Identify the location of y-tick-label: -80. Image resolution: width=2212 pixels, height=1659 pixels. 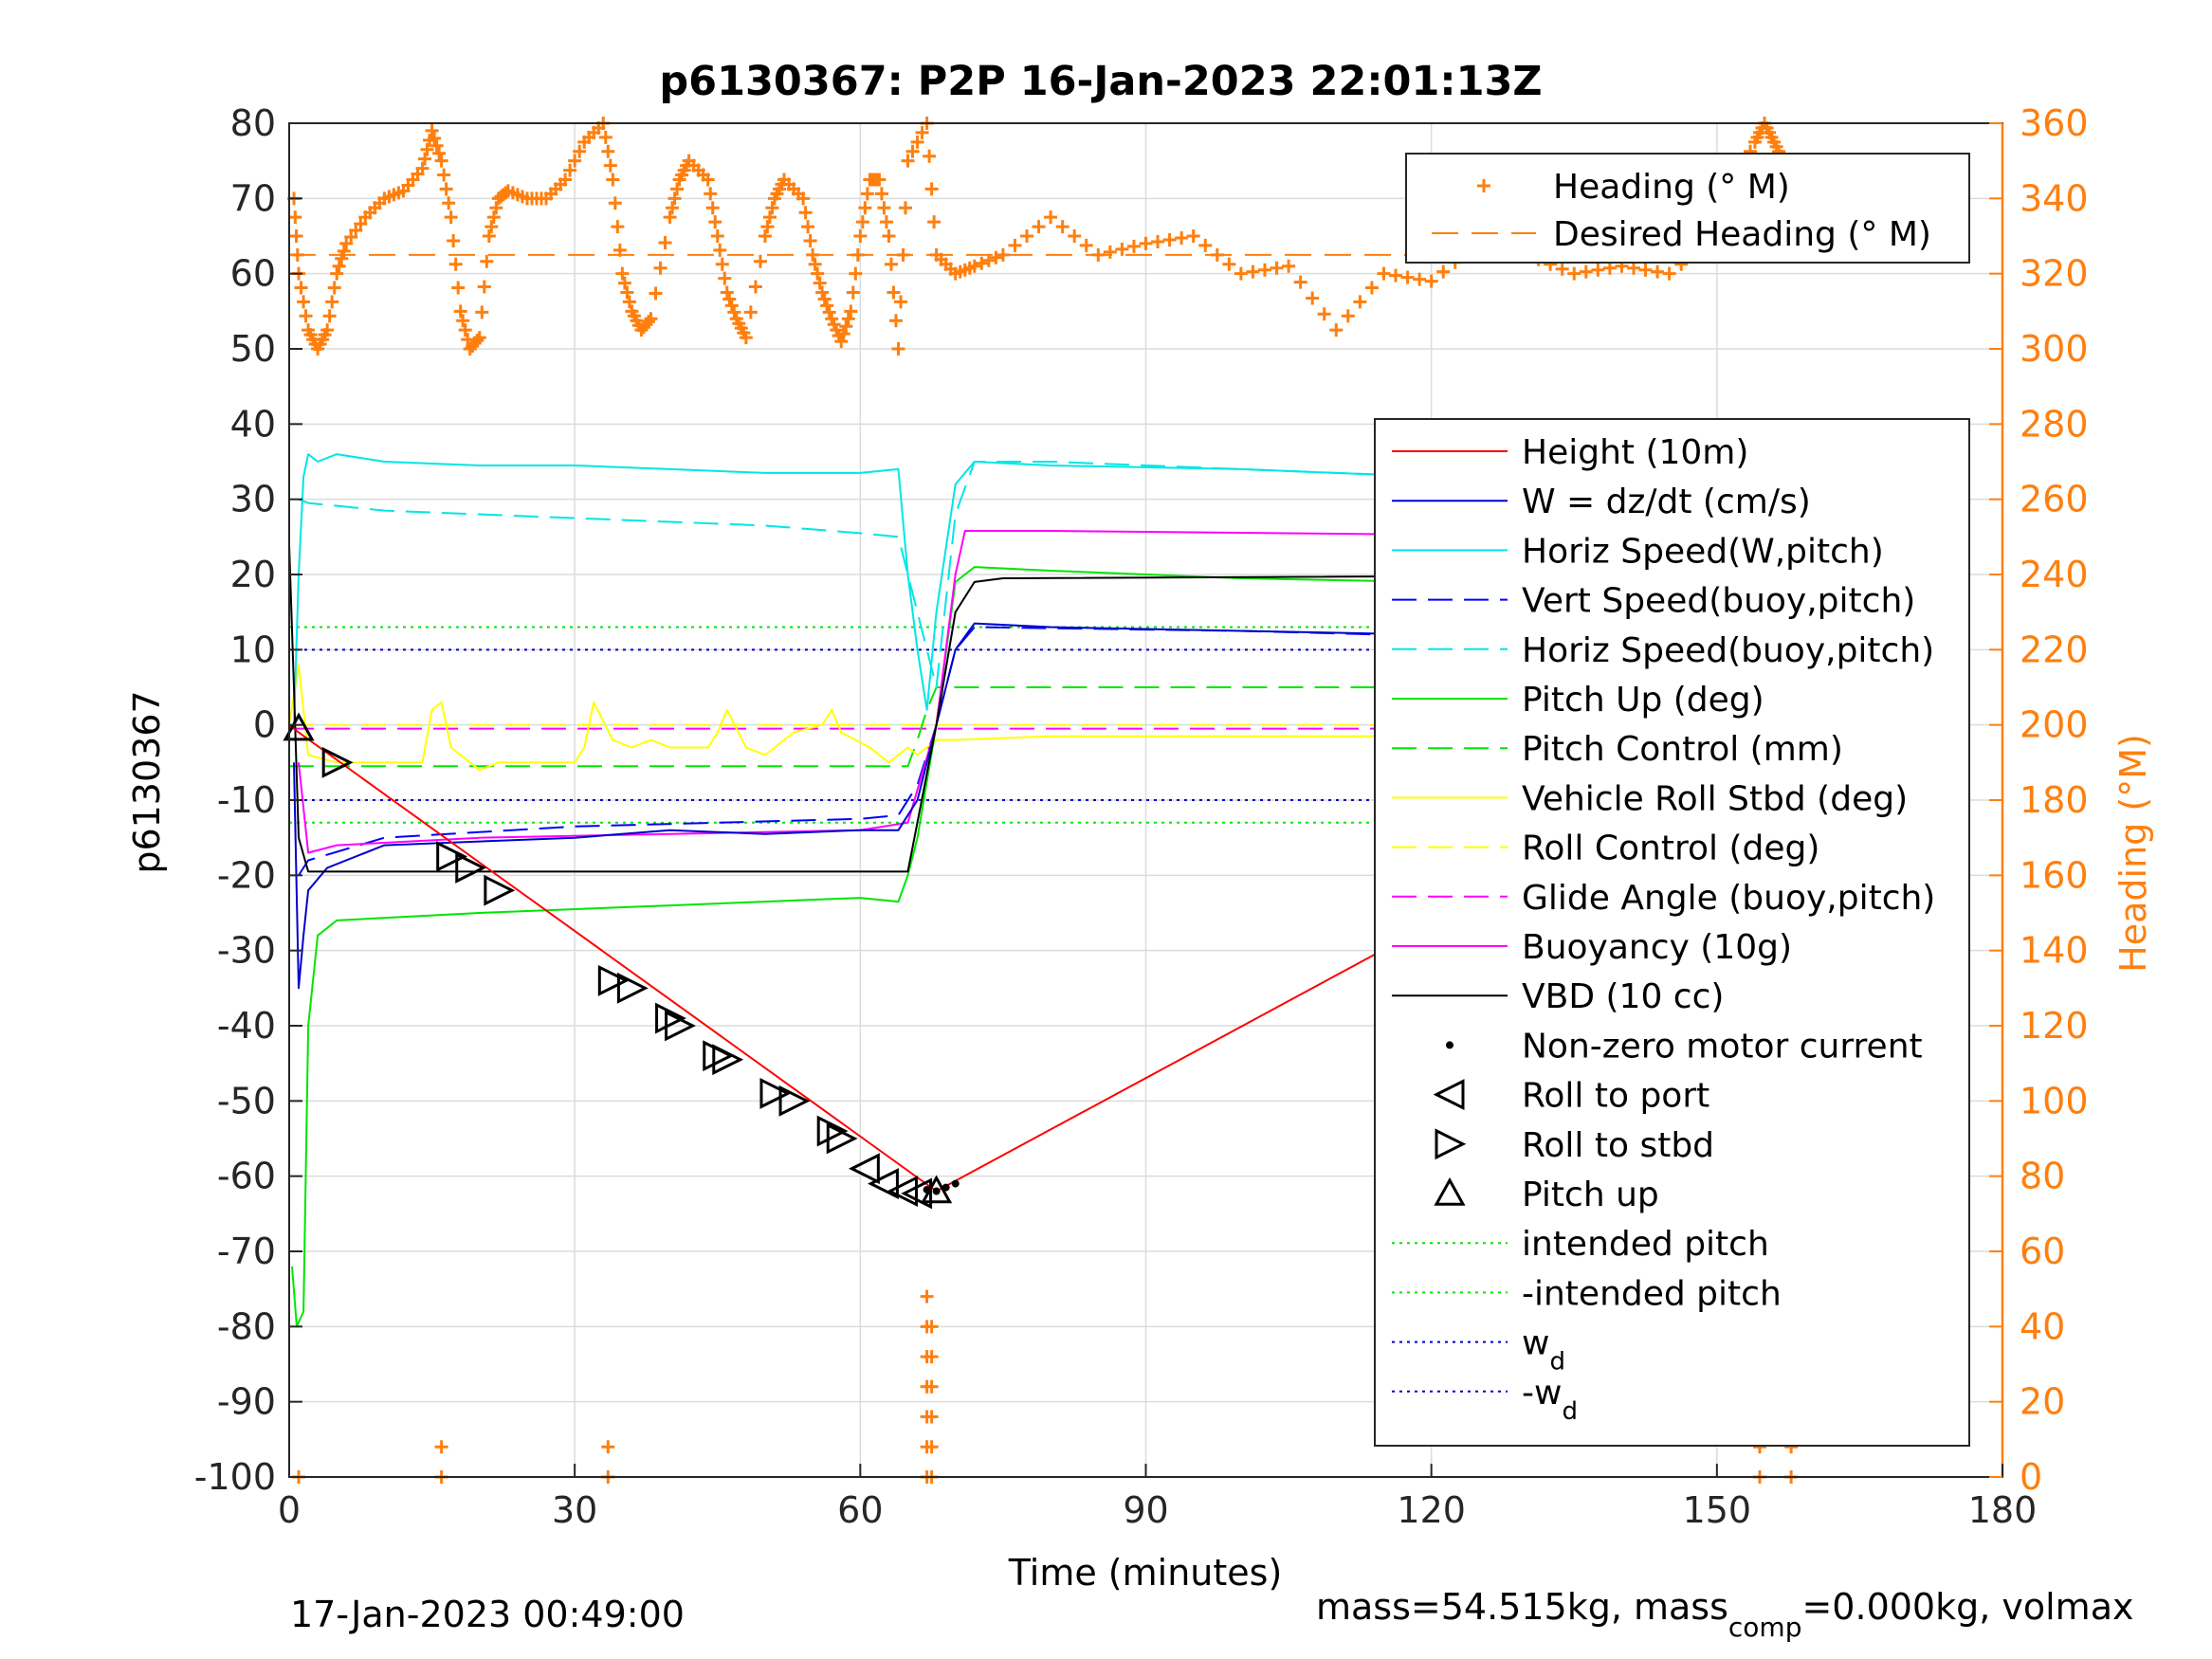
(246, 1326).